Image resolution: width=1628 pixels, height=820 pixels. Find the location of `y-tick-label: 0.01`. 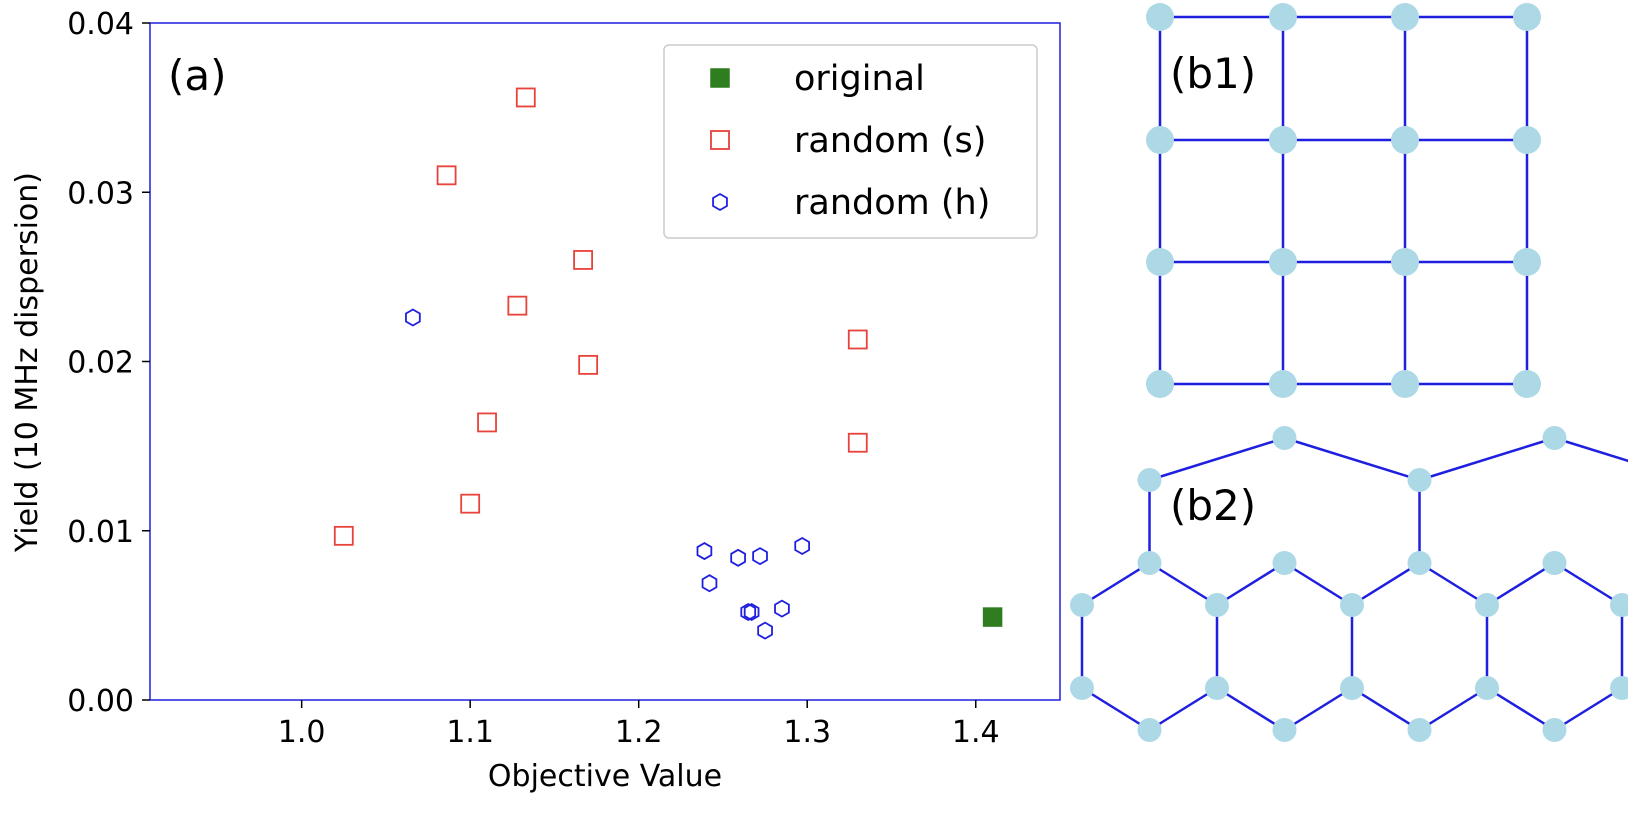

y-tick-label: 0.01 is located at coordinates (100, 532).